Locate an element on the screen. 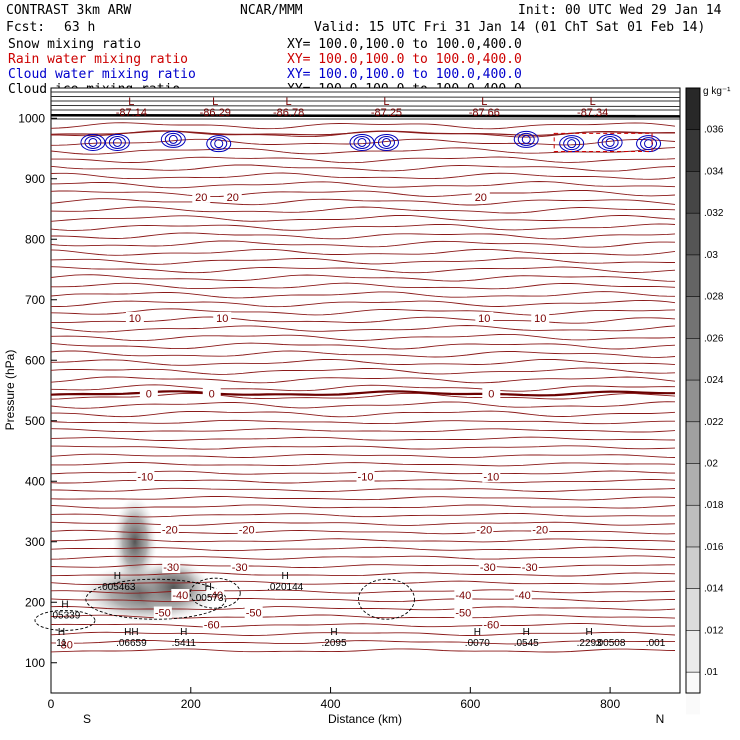 The image size is (740, 740). rain-contour is located at coordinates (603, 142).